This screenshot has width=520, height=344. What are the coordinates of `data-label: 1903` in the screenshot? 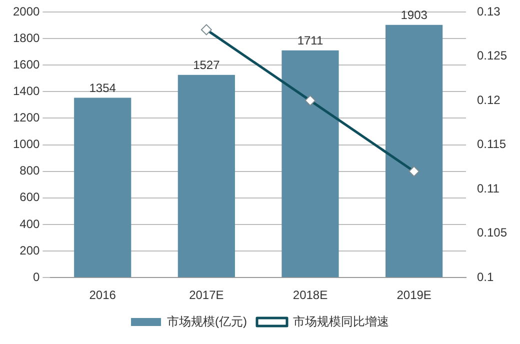 It's located at (414, 15).